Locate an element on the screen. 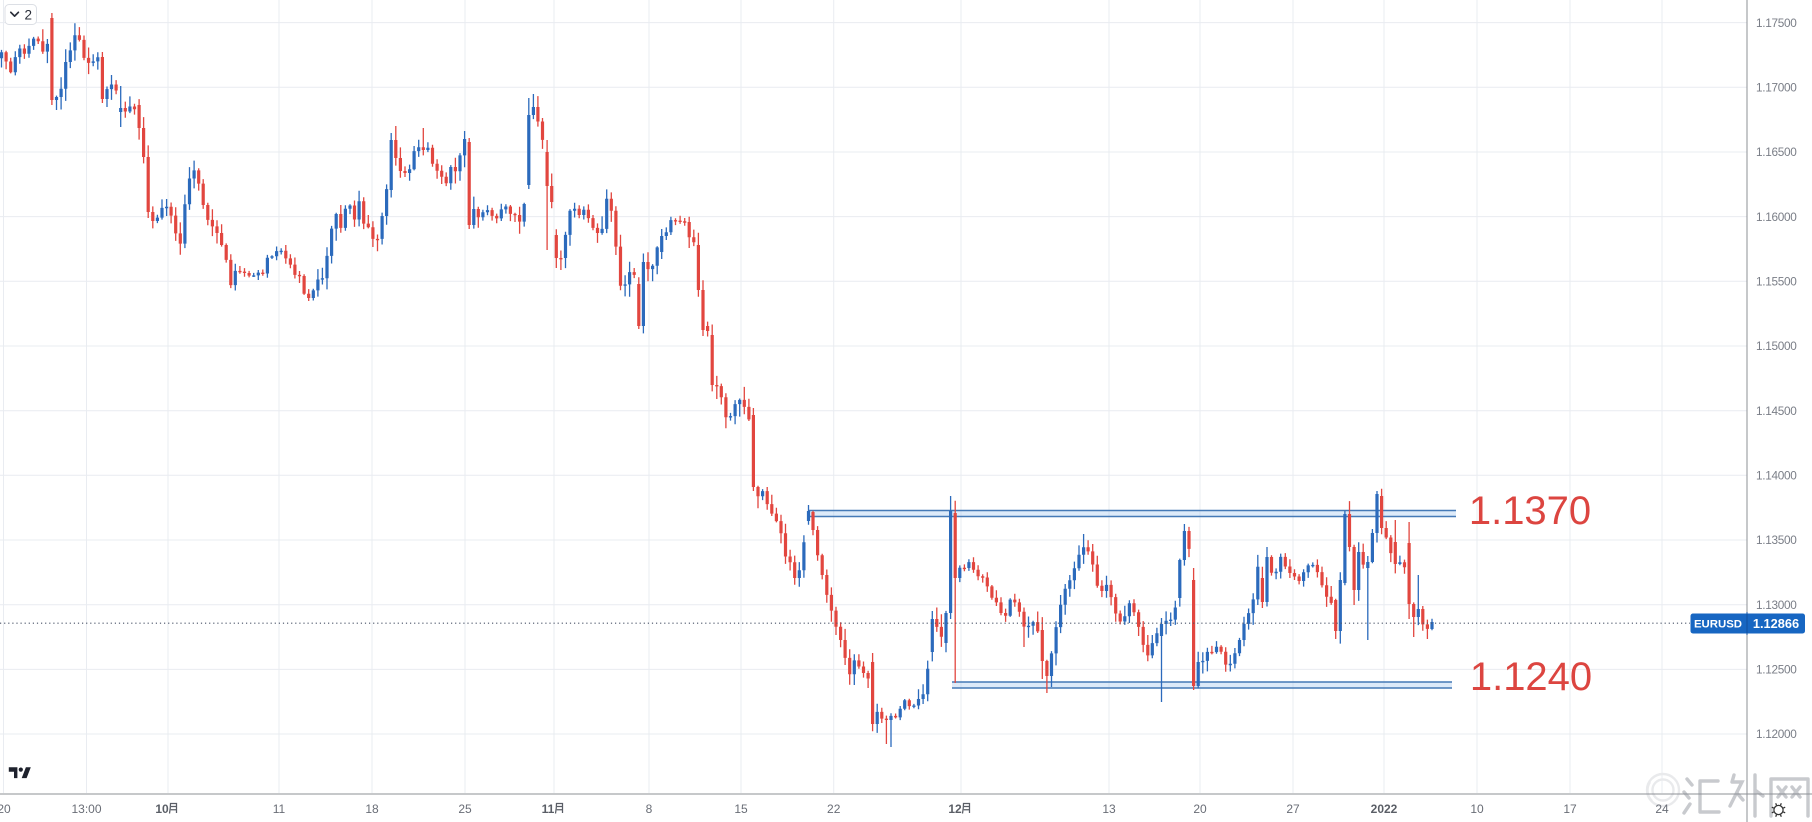 The width and height of the screenshot is (1812, 822). svg-text: 1.15500 is located at coordinates (1776, 282).